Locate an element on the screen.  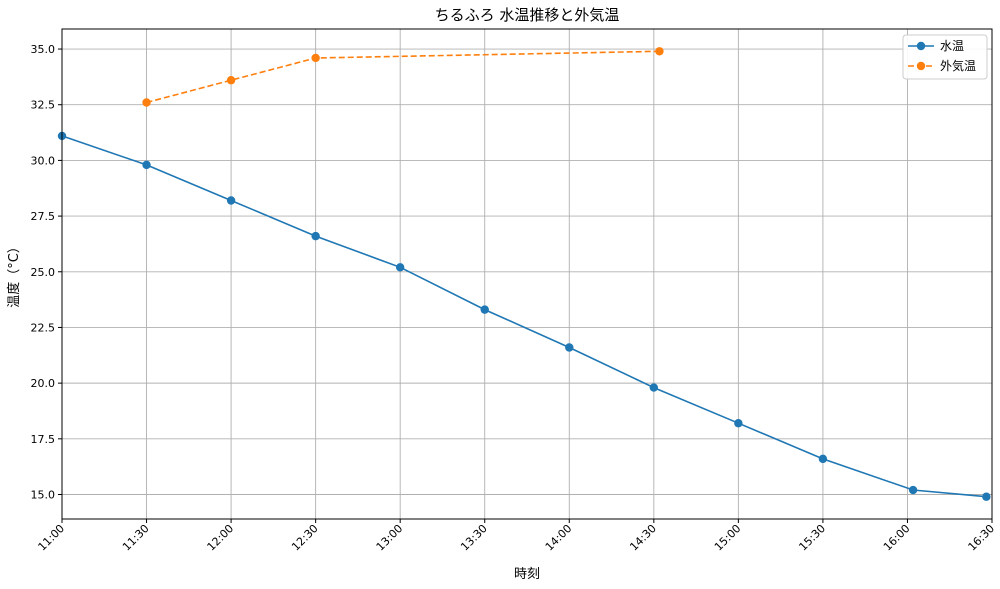
x-tick-label: 15:00 is located at coordinates (728, 538).